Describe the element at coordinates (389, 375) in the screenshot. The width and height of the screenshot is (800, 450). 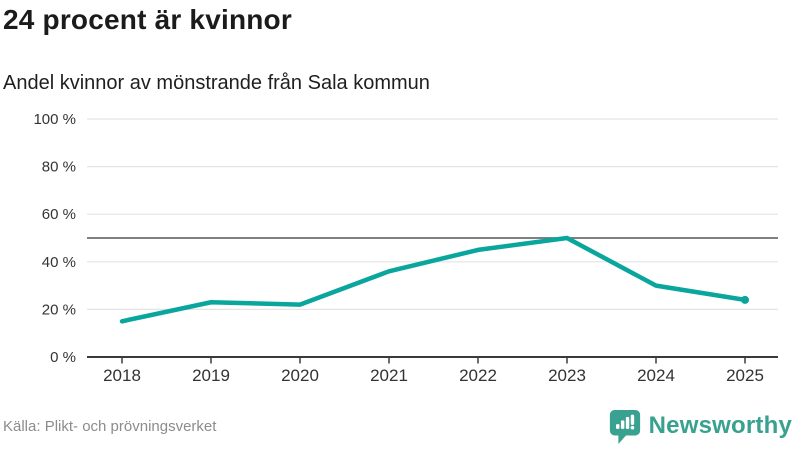
I see `x-tick-label: 2021` at that location.